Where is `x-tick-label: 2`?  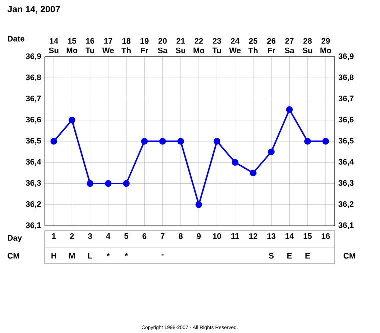 x-tick-label: 2 is located at coordinates (72, 237).